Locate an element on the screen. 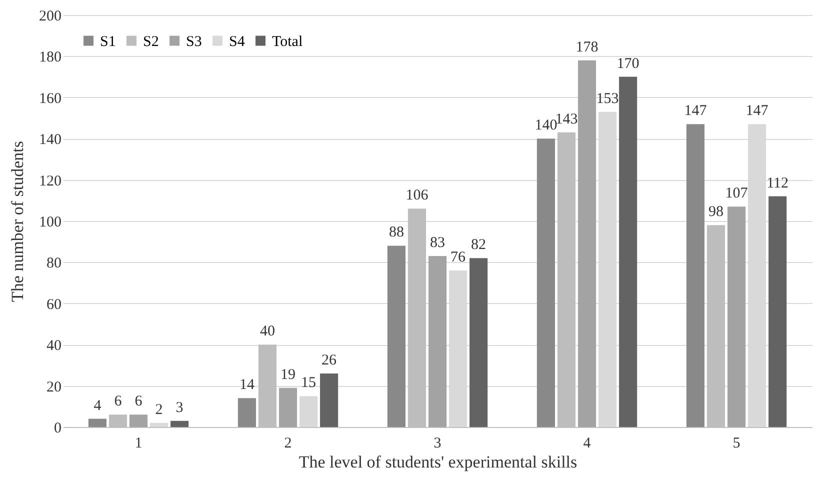 Image resolution: width=838 pixels, height=492 pixels. legend-label: S3 is located at coordinates (194, 42).